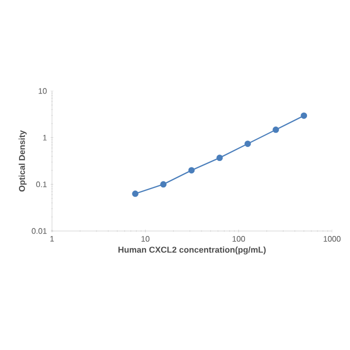  Describe the element at coordinates (22, 161) in the screenshot. I see `y-axis-title: Optical Density` at that location.